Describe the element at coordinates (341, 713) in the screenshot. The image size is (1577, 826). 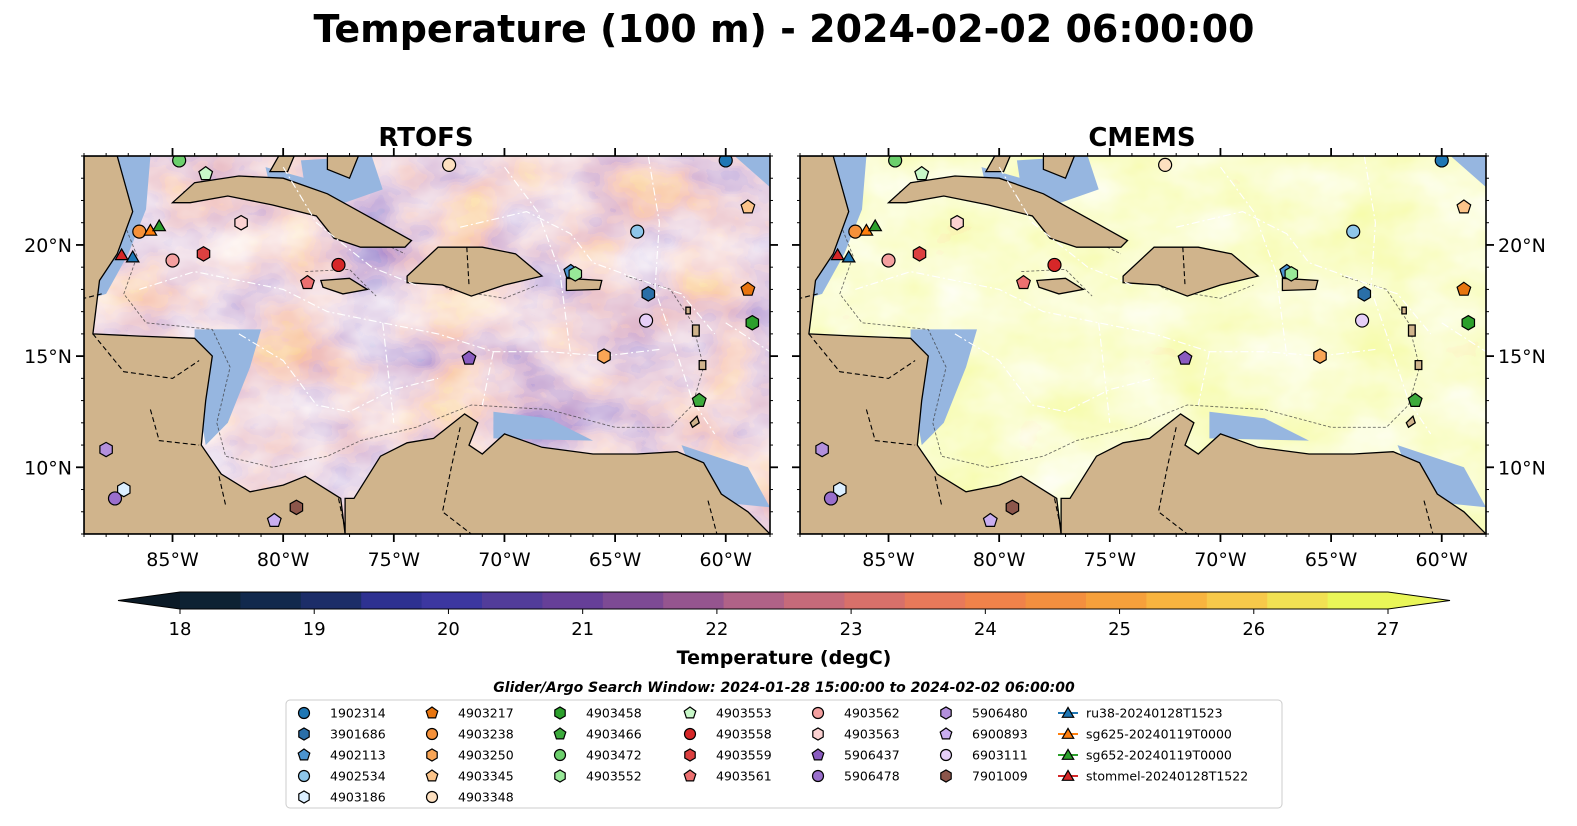
I see `legend-item: 1902314` at that location.